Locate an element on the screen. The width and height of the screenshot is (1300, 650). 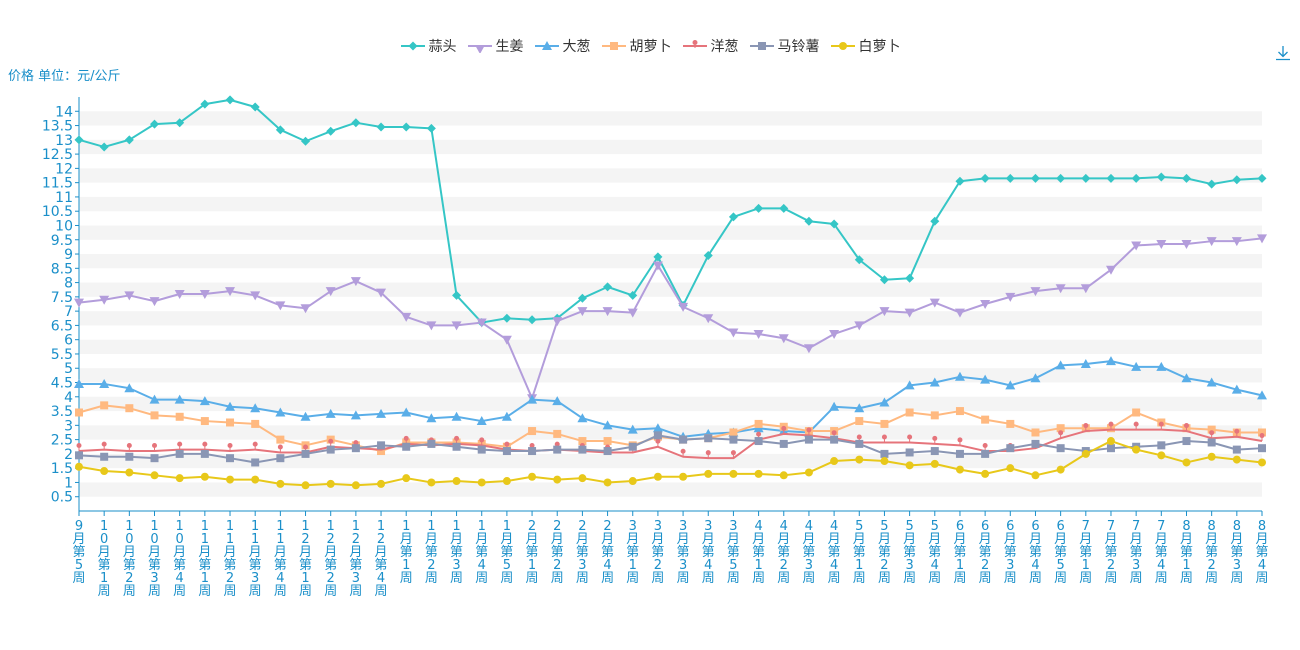
x-tick-label: 1 0 月第 3 周 is located at coordinates (154, 559).